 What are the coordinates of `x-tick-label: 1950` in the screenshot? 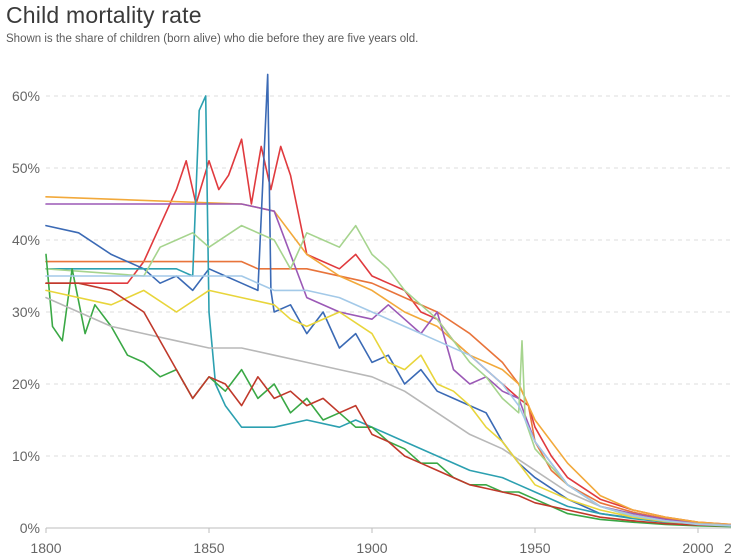 It's located at (534, 548).